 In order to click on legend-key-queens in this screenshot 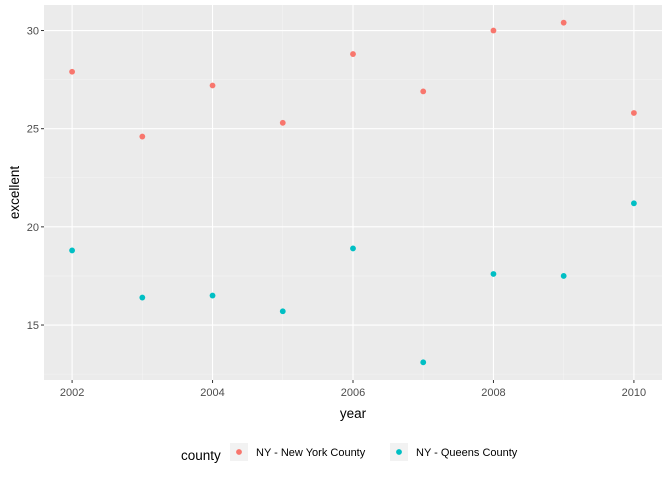, I will do `click(399, 452)`.